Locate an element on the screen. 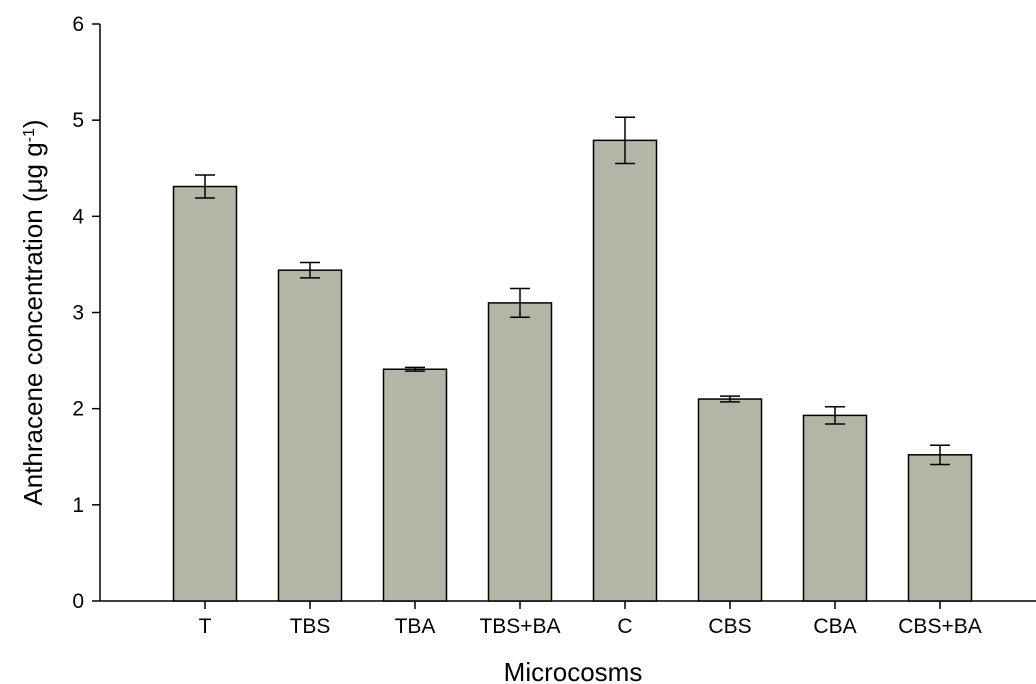 This screenshot has width=1036, height=684. y-tick-label: 0 is located at coordinates (78, 601).